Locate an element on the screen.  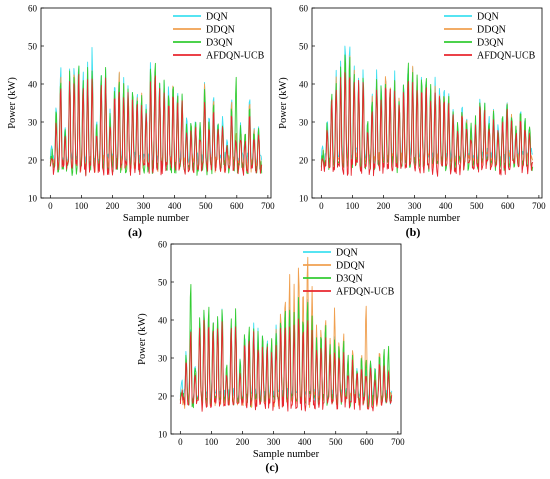
panel-label: (b) is located at coordinates (413, 232).